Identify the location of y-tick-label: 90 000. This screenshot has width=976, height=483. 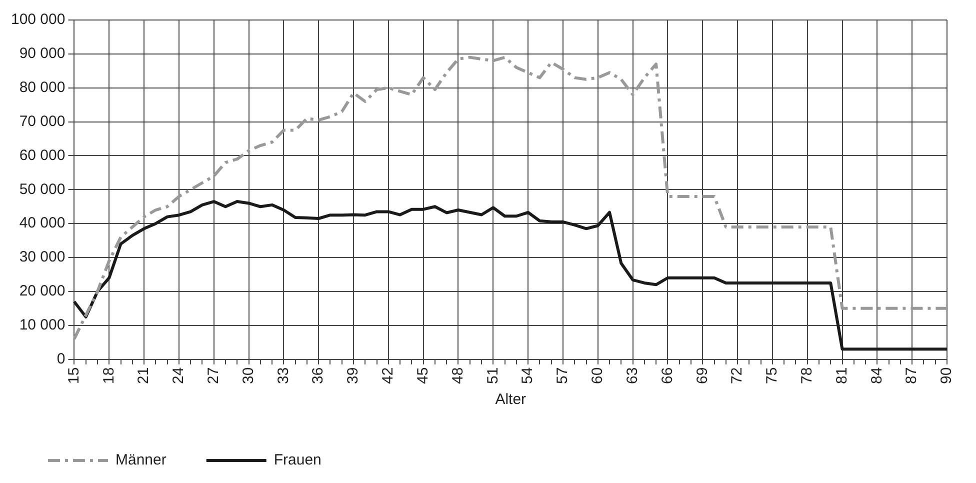
(42, 53).